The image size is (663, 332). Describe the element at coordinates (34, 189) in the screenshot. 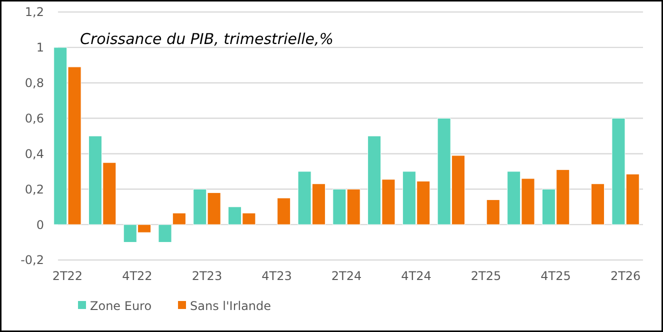

I see `y-tick-label: 0,2` at that location.